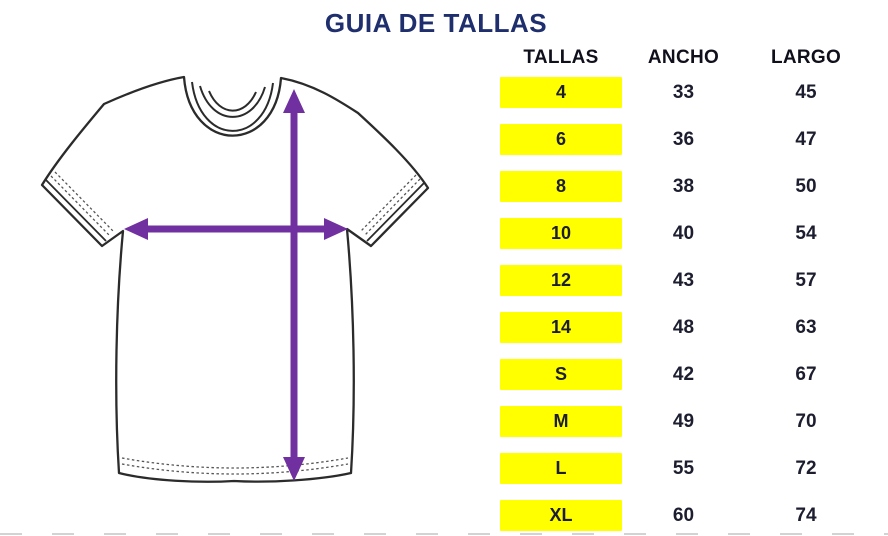 The image size is (888, 536). I want to click on largo-value: 54, so click(806, 233).